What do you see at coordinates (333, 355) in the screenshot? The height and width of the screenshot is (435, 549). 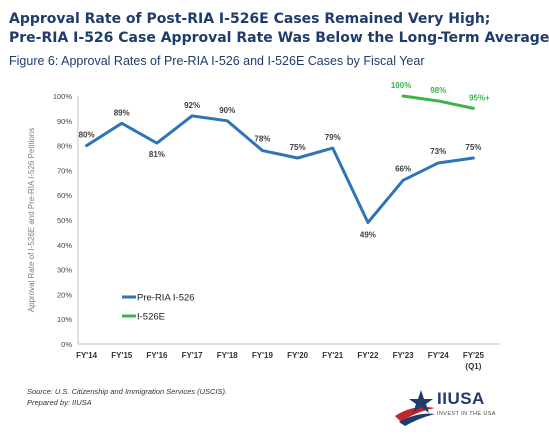 I see `x-tick-label: FY'21` at bounding box center [333, 355].